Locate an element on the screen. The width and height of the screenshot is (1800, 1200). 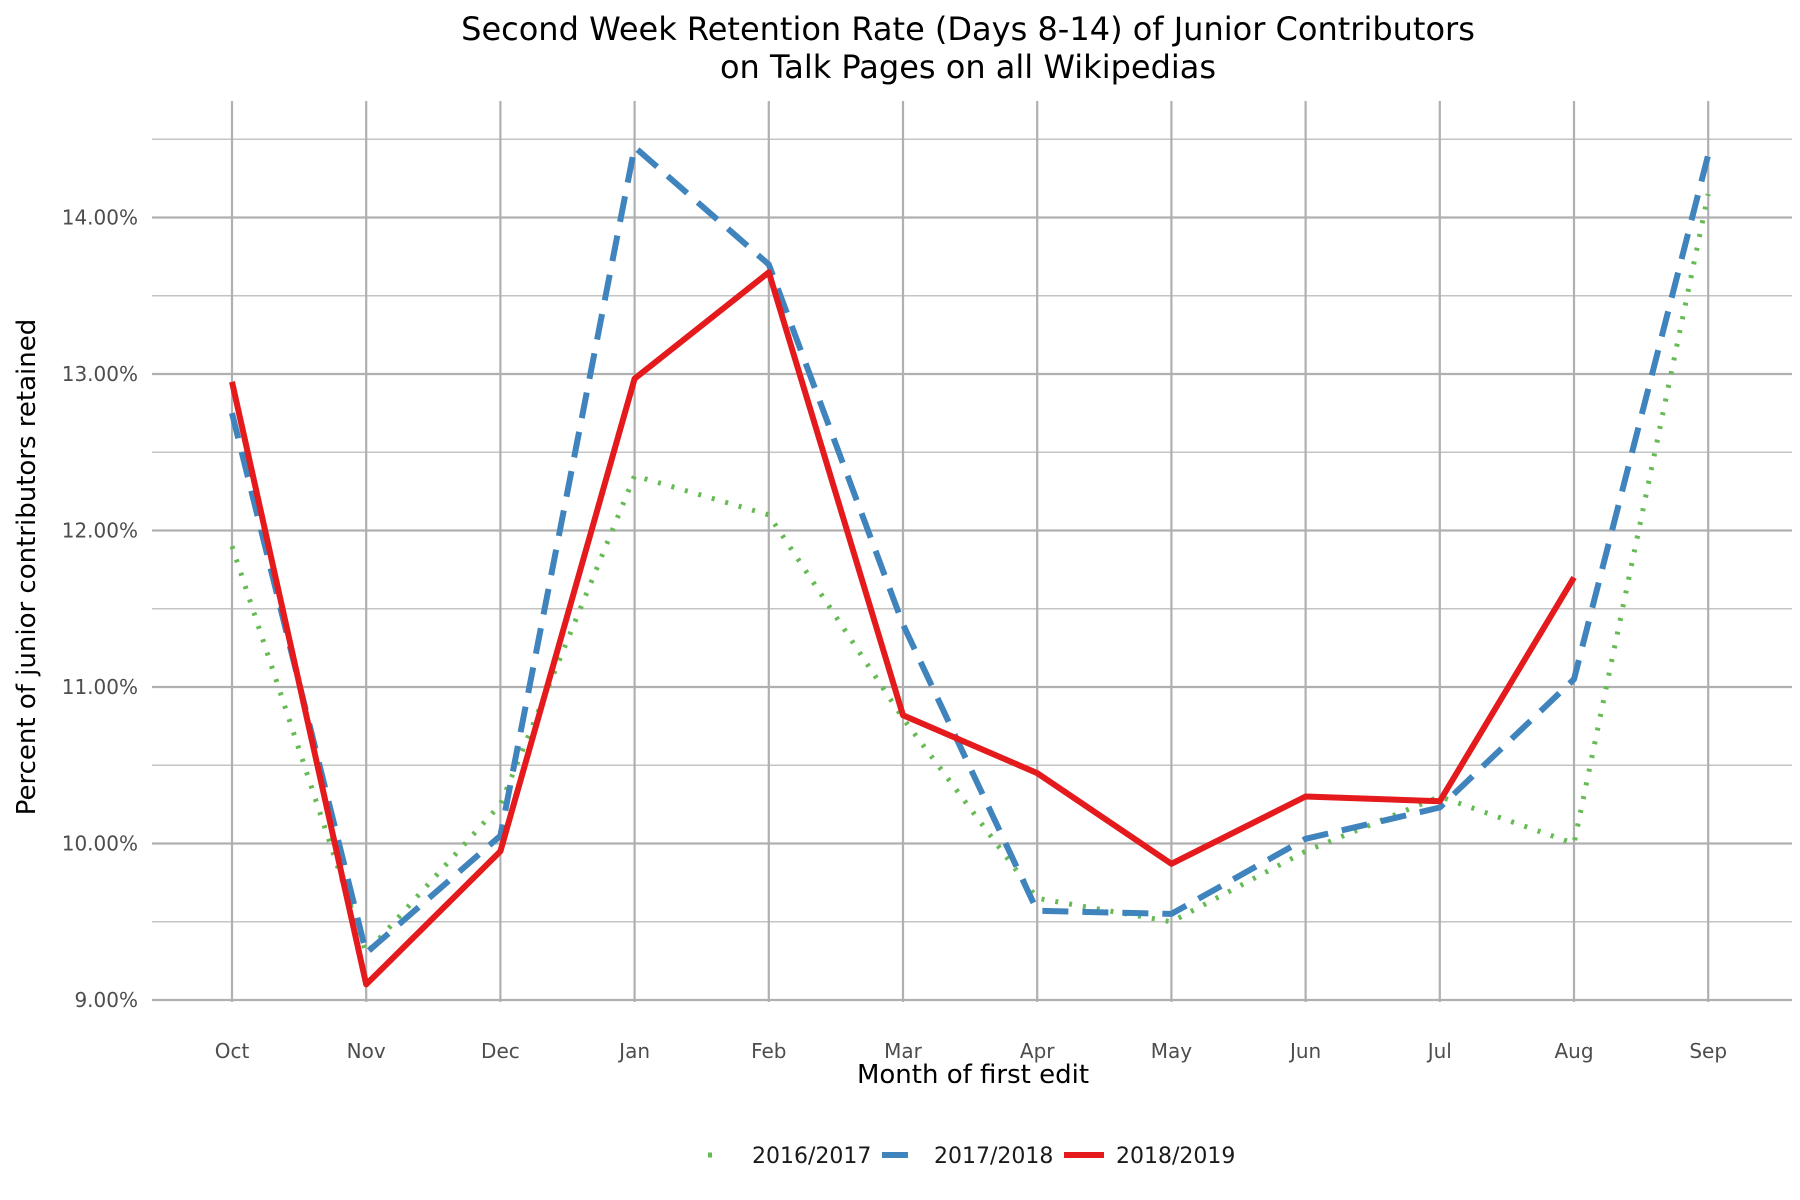
y-tick-label: 13.00% is located at coordinates (100, 374).